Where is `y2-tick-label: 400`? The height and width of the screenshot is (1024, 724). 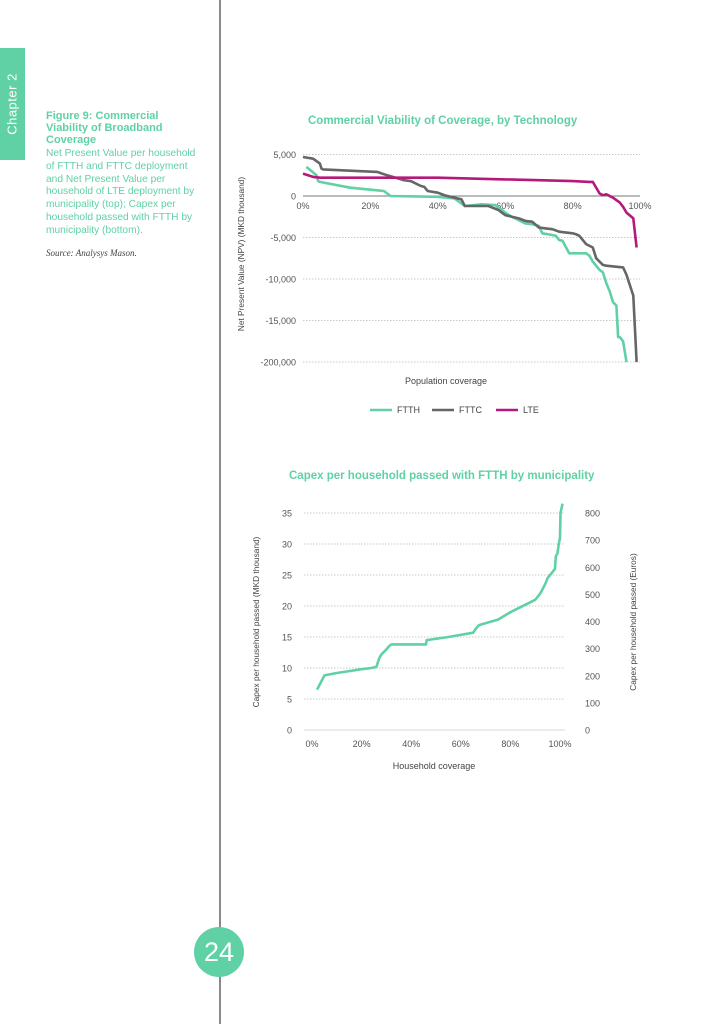
y2-tick-label: 400 is located at coordinates (592, 622).